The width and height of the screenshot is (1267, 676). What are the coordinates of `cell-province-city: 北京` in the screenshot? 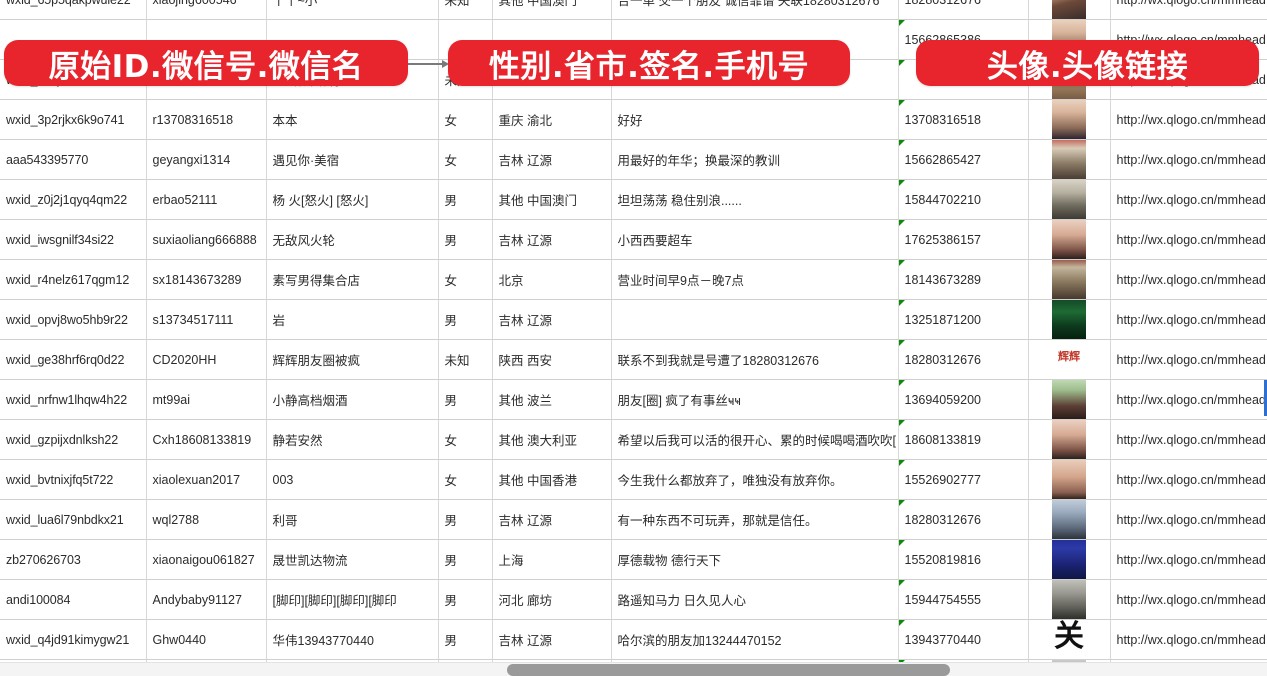 It's located at (552, 279).